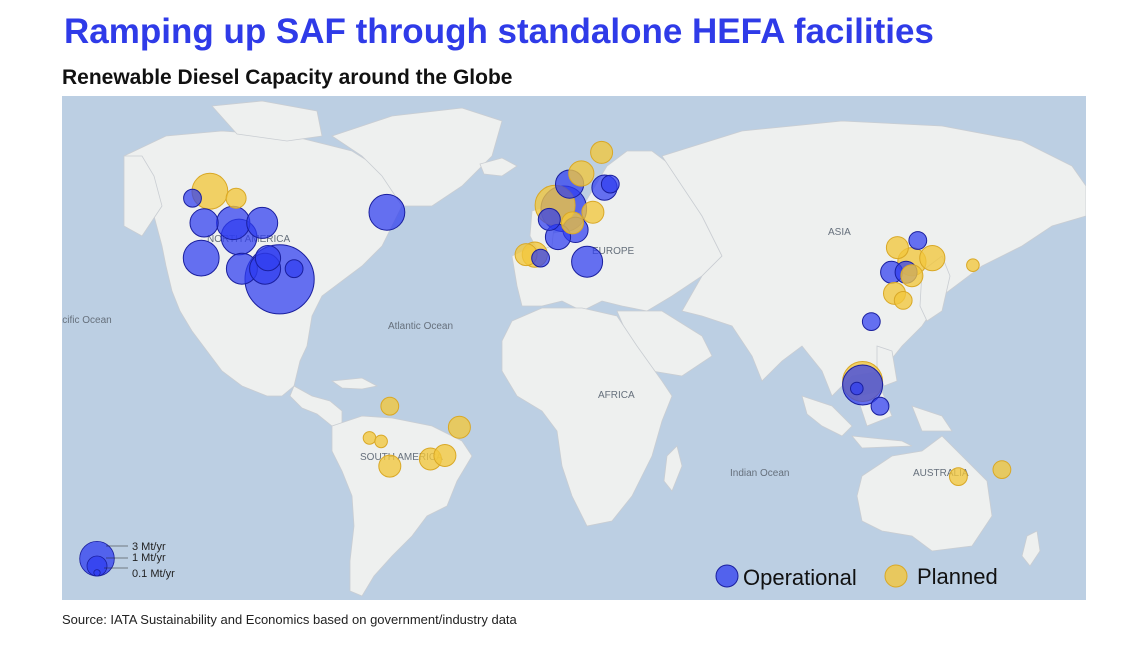 The height and width of the screenshot is (646, 1144). I want to click on region-label-australia: AUSTRALIA, so click(941, 473).